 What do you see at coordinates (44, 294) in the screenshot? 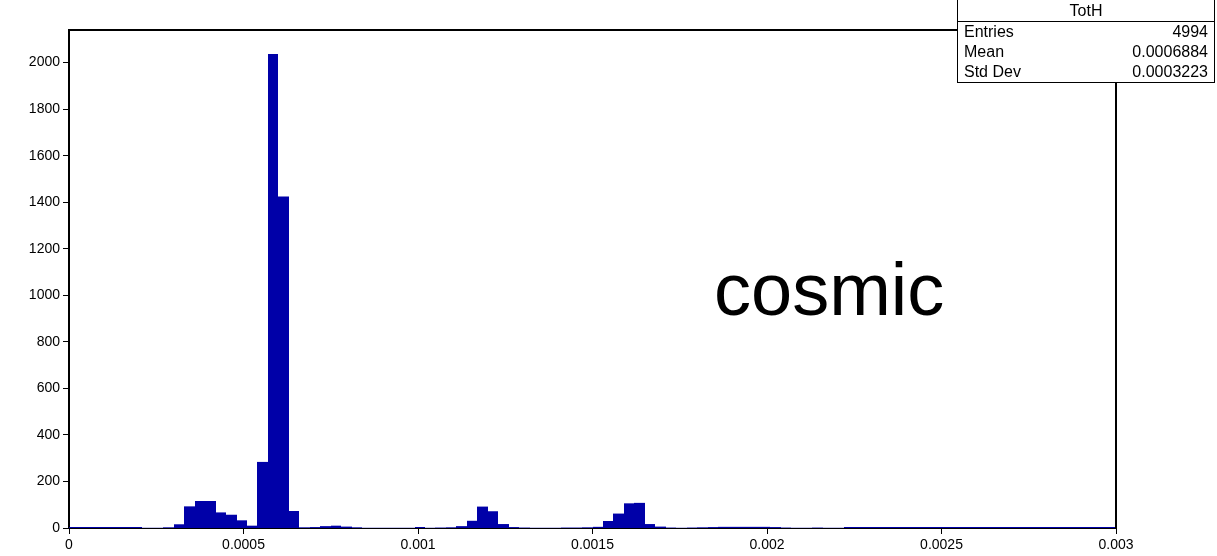
I see `y-tick-label: 1000` at bounding box center [44, 294].